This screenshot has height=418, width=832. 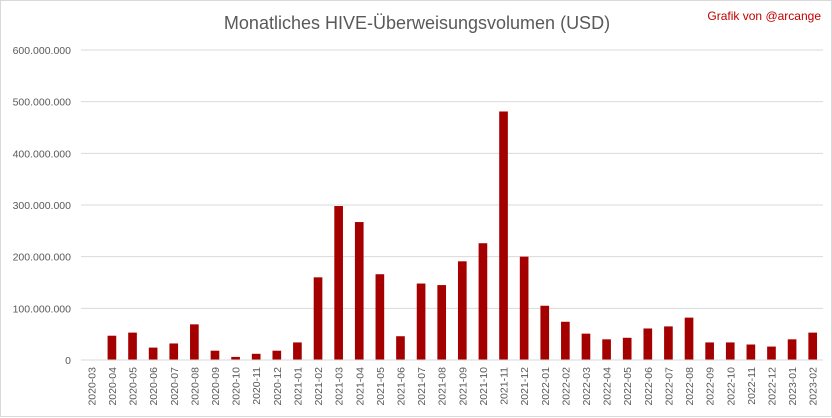 What do you see at coordinates (649, 386) in the screenshot?
I see `x-tick-label: 2022-06` at bounding box center [649, 386].